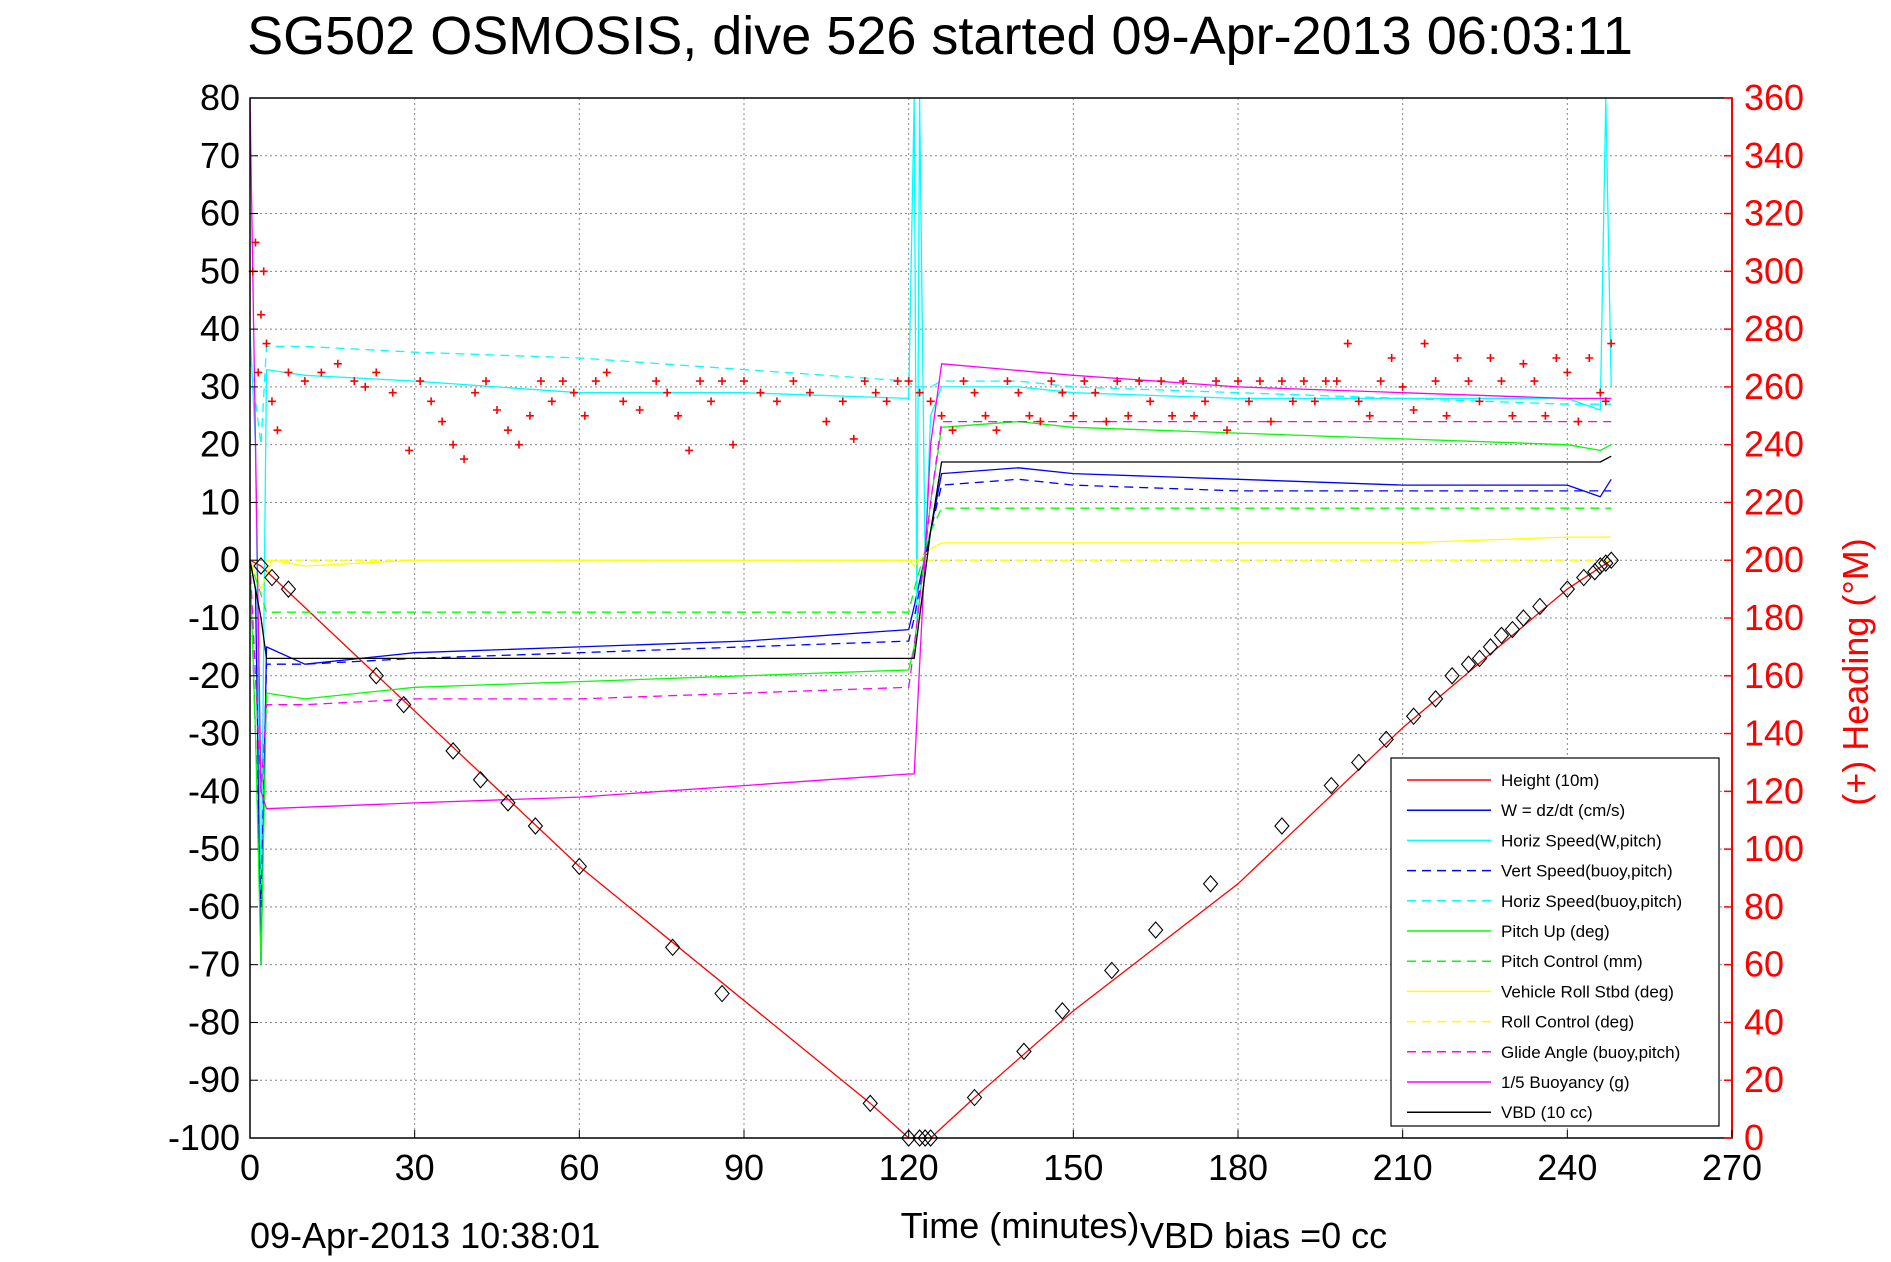 This screenshot has height=1262, width=1891. What do you see at coordinates (579, 1167) in the screenshot?
I see `x-tick-label: 60` at bounding box center [579, 1167].